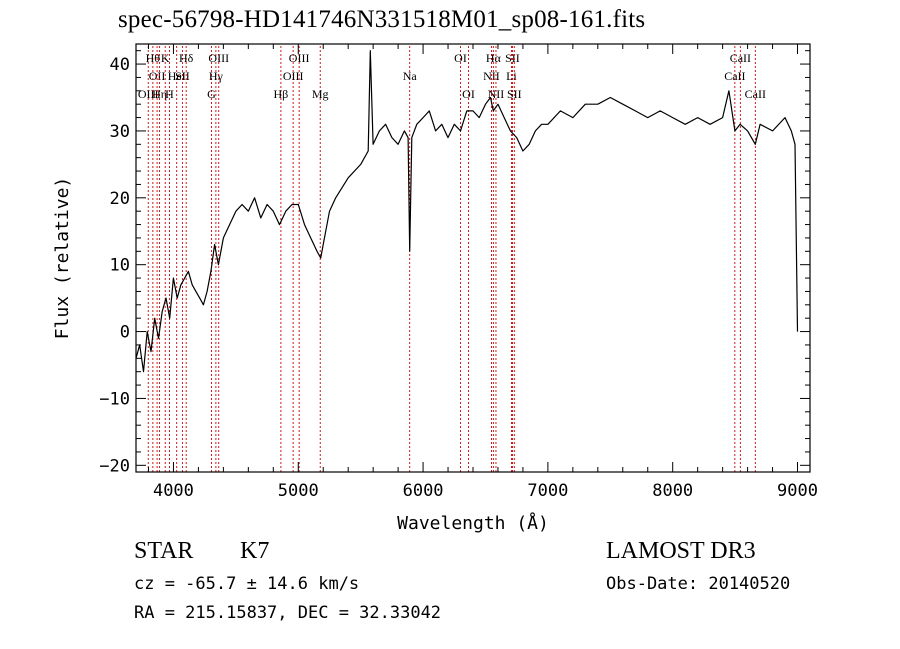 The height and width of the screenshot is (649, 900). Describe the element at coordinates (120, 199) in the screenshot. I see `y-tick-label: 20` at that location.